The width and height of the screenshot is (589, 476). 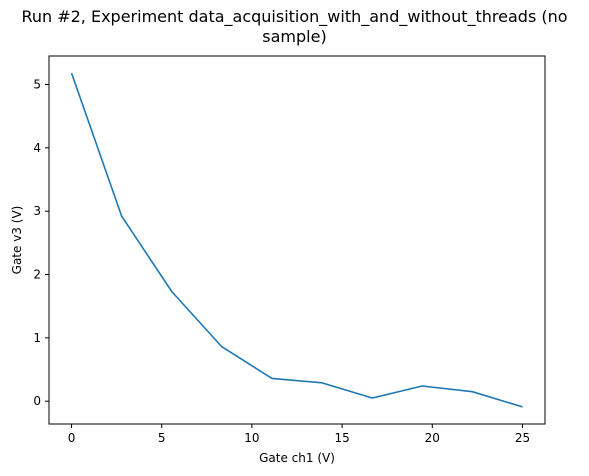 I want to click on x-tick-label: 25, so click(x=522, y=438).